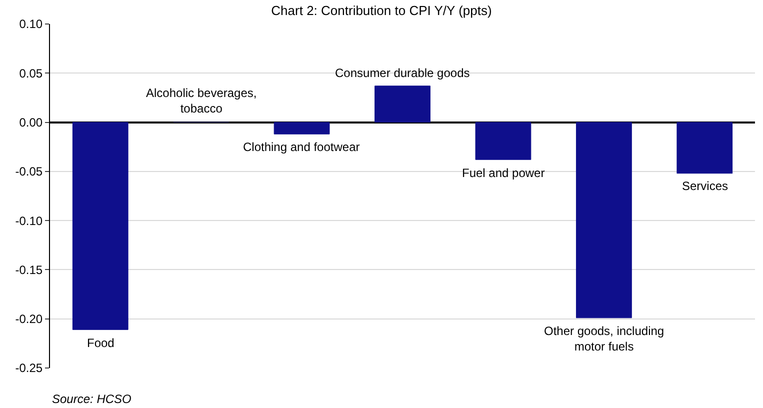 The height and width of the screenshot is (408, 763). Describe the element at coordinates (31, 122) in the screenshot. I see `y-tick-label: 0.00` at that location.